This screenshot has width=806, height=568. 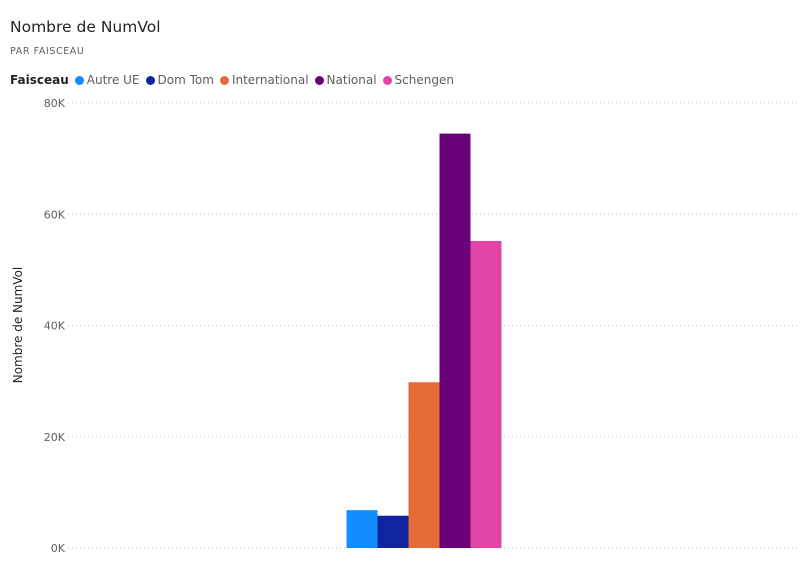 What do you see at coordinates (362, 529) in the screenshot?
I see `bar-autre-ue` at bounding box center [362, 529].